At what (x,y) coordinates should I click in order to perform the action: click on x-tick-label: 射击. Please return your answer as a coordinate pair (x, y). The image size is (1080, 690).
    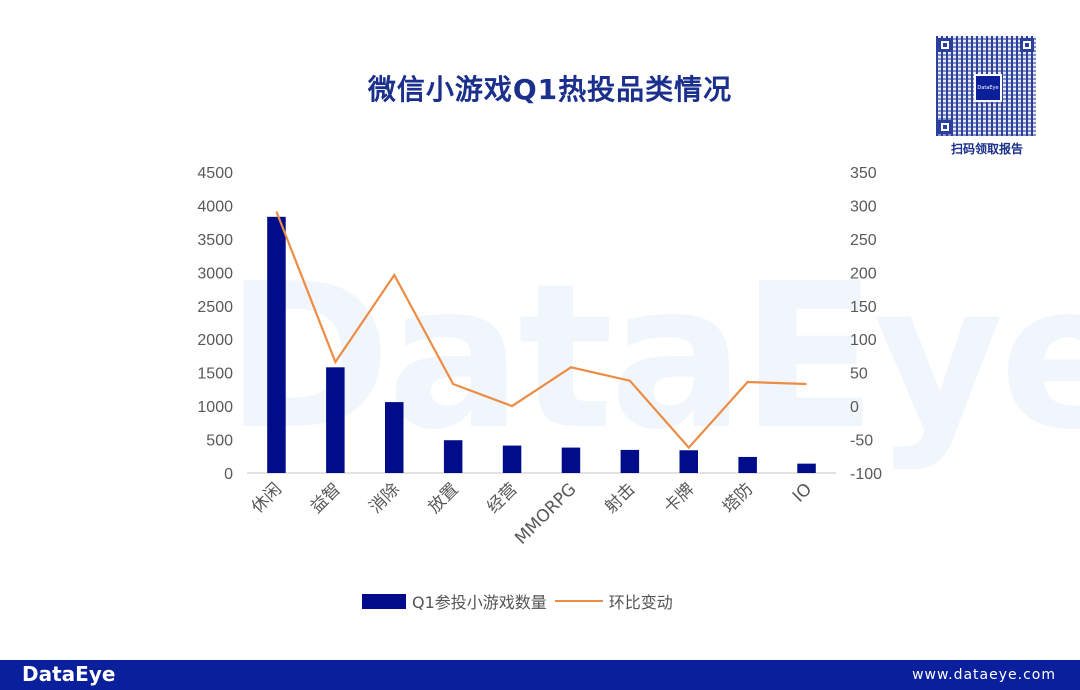
    Looking at the image, I should click on (620, 498).